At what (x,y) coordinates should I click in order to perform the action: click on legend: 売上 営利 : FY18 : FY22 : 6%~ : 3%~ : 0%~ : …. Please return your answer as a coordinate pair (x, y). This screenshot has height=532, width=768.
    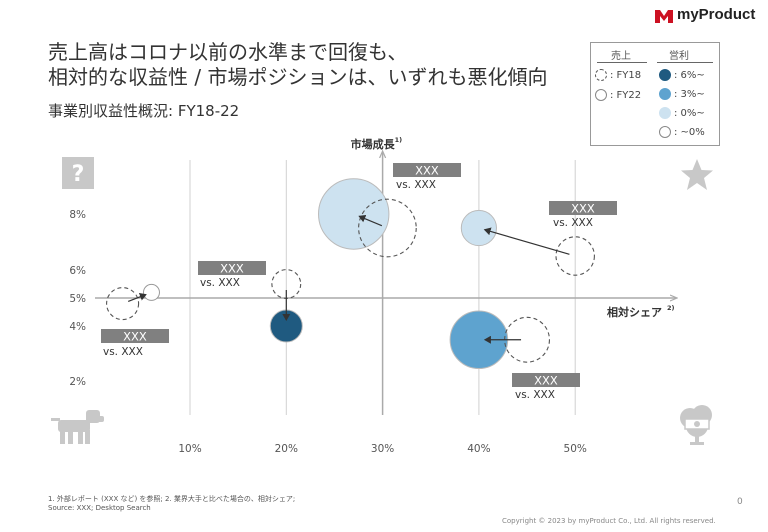
    Looking at the image, I should click on (655, 94).